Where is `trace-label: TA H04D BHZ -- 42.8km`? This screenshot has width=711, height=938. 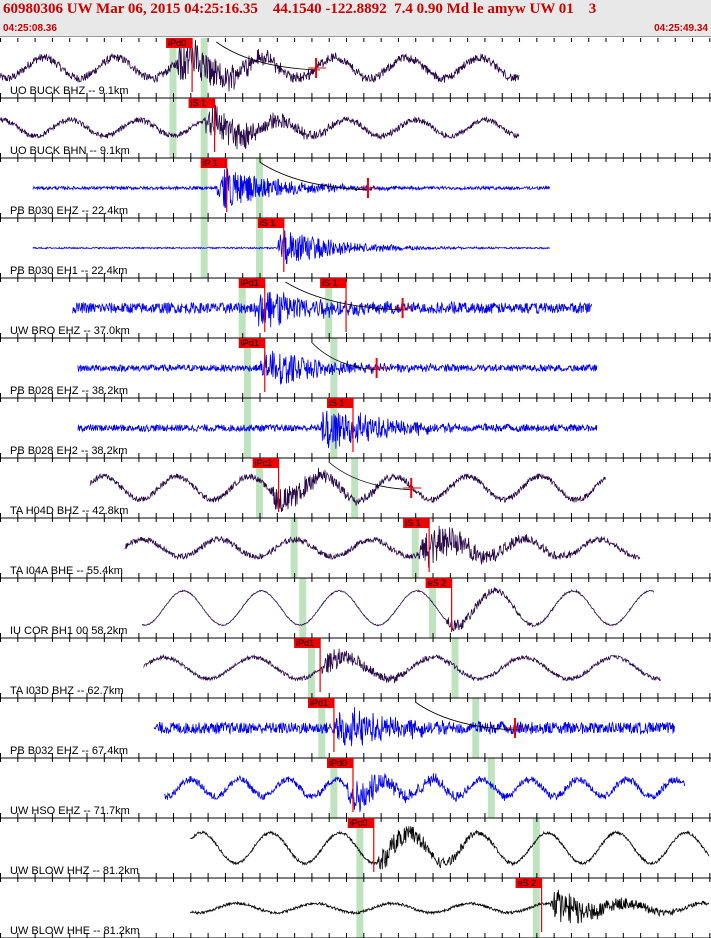
trace-label: TA H04D BHZ -- 42.8km is located at coordinates (69, 511).